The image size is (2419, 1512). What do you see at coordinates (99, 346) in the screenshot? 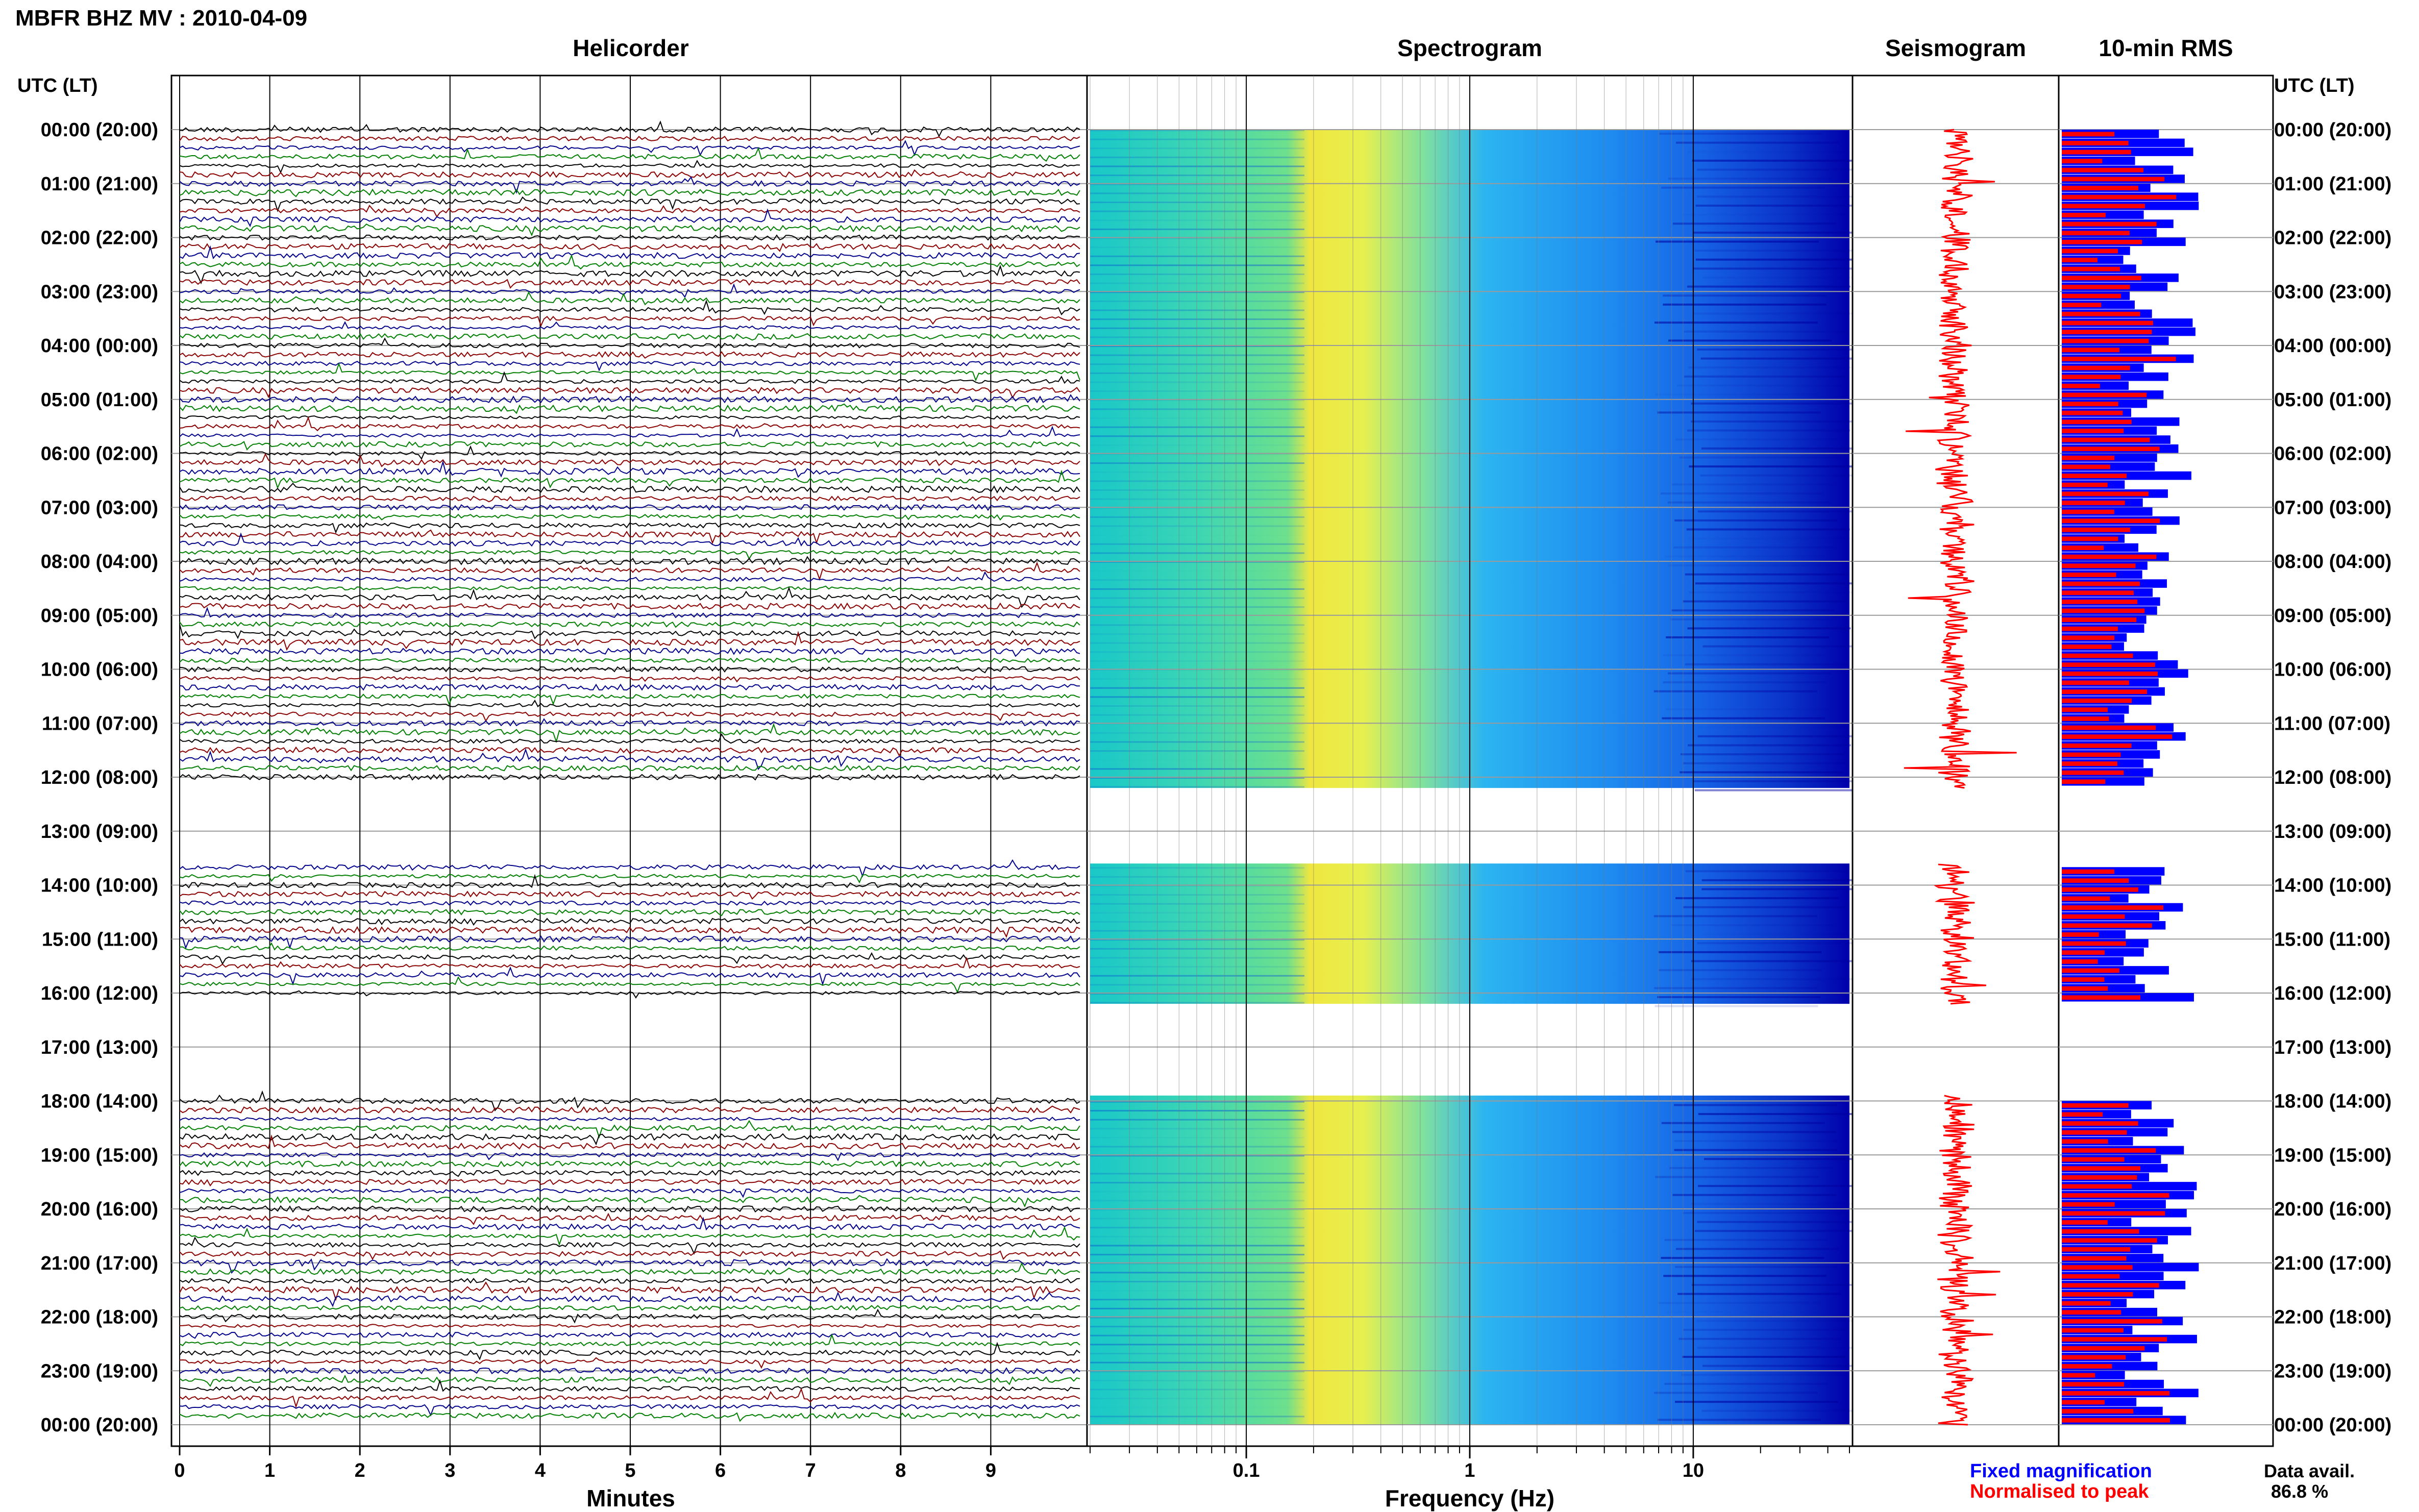
I see `hour-label-left: 04:00 (00:00)` at bounding box center [99, 346].